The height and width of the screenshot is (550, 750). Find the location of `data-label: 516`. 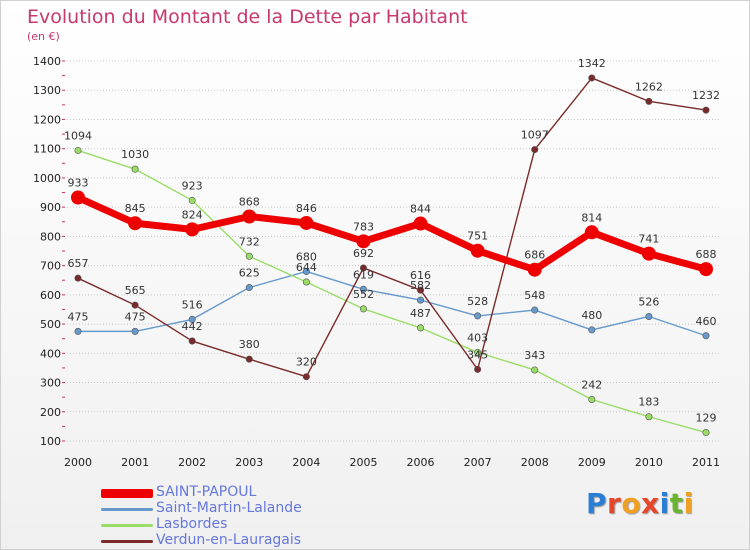

data-label: 516 is located at coordinates (192, 304).